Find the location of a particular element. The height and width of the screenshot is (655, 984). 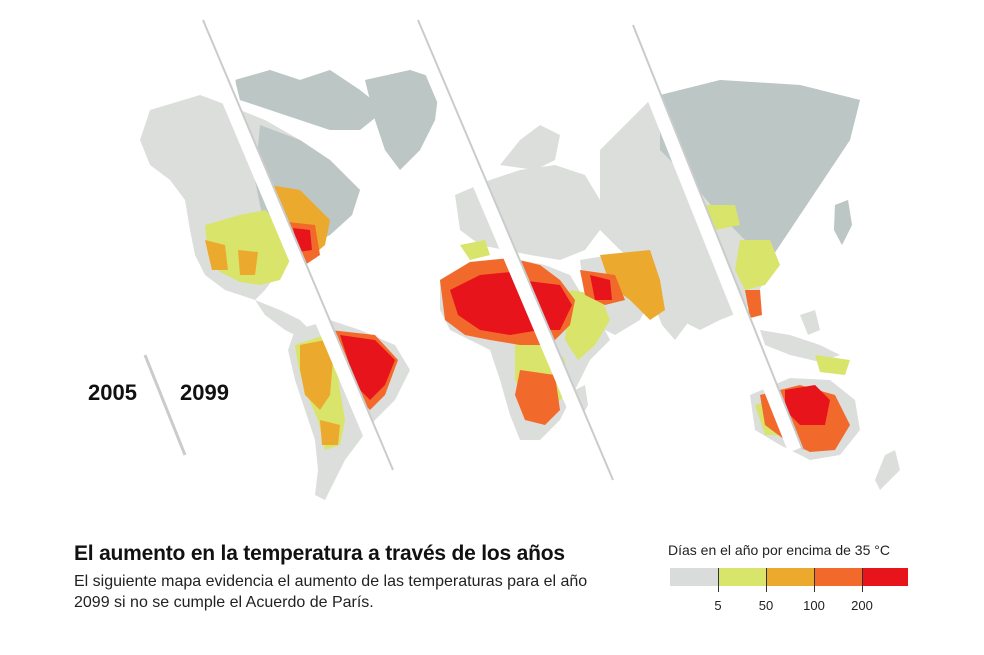

legend-label-100: 100 is located at coordinates (814, 605).